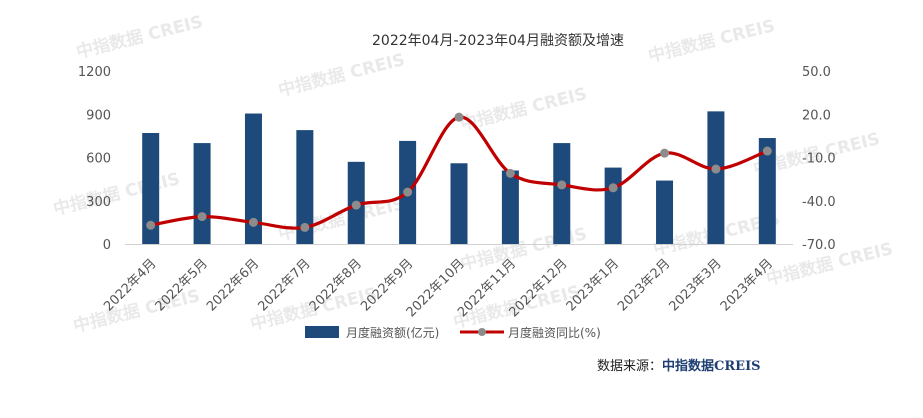  What do you see at coordinates (696, 285) in the screenshot?
I see `x-tick-label: 2023年3月` at bounding box center [696, 285].